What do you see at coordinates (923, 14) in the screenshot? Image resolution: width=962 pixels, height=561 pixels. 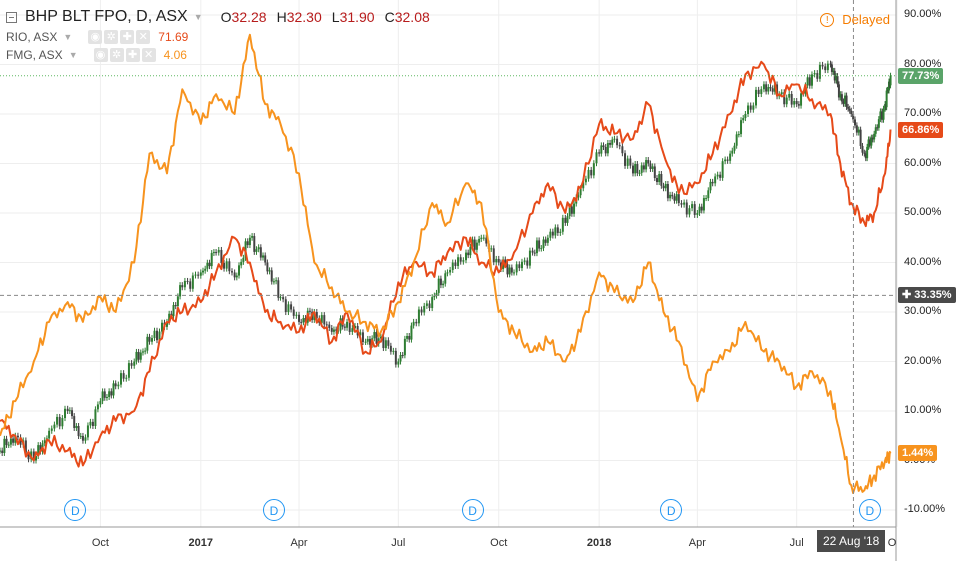 I see `y-tick-label: 90.00%` at bounding box center [923, 14].